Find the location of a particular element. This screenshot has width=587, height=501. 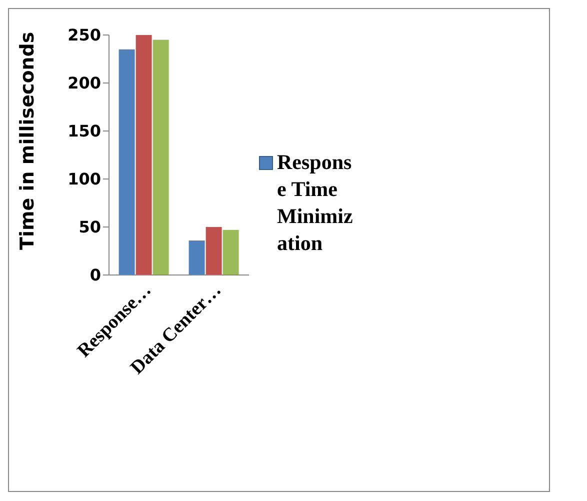

legend-label: Response Time Minimization is located at coordinates (315, 203).